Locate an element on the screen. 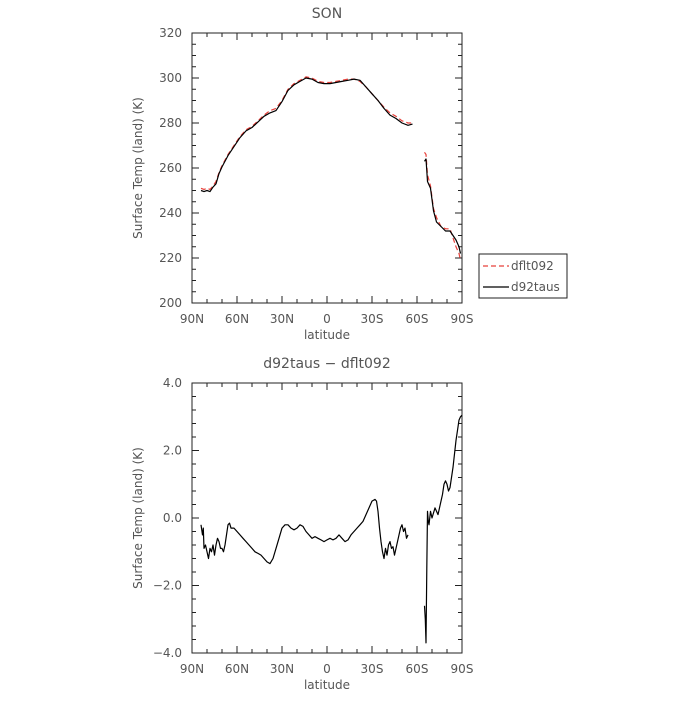 Image resolution: width=700 pixels, height=704 pixels. legend-box is located at coordinates (523, 276).